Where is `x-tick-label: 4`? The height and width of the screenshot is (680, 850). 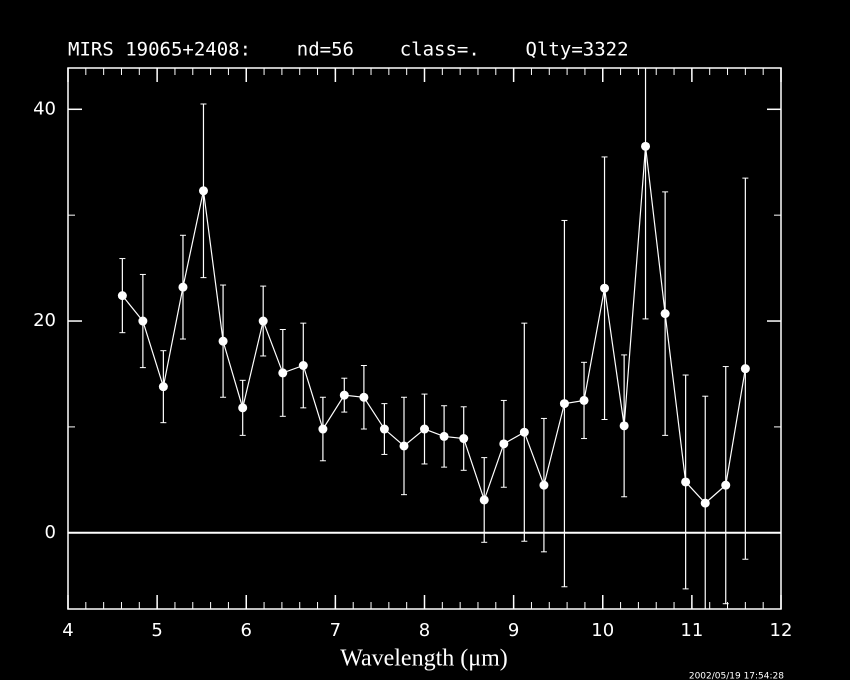 x-tick-label: 4 is located at coordinates (67, 630).